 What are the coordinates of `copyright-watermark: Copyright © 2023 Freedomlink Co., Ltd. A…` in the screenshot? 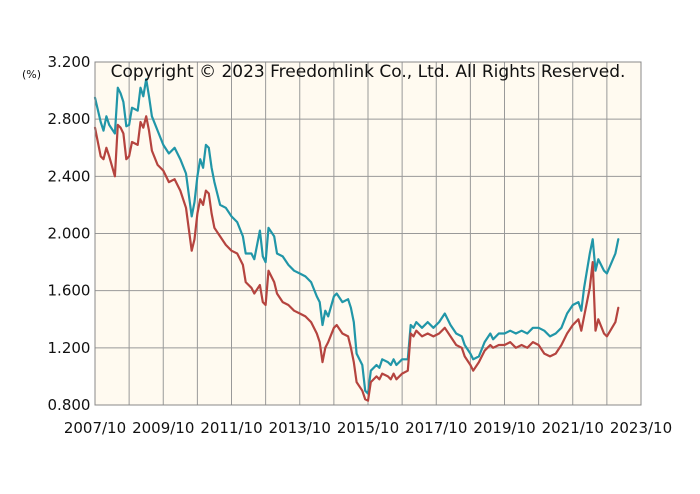 It's located at (368, 72).